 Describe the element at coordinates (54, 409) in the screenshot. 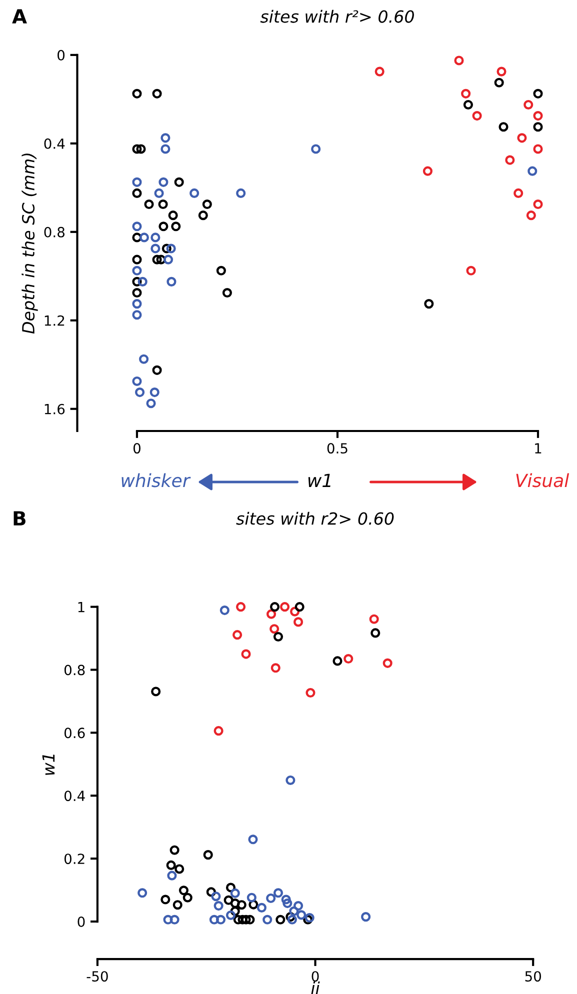

I see `y-tick-label: 1.6` at that location.